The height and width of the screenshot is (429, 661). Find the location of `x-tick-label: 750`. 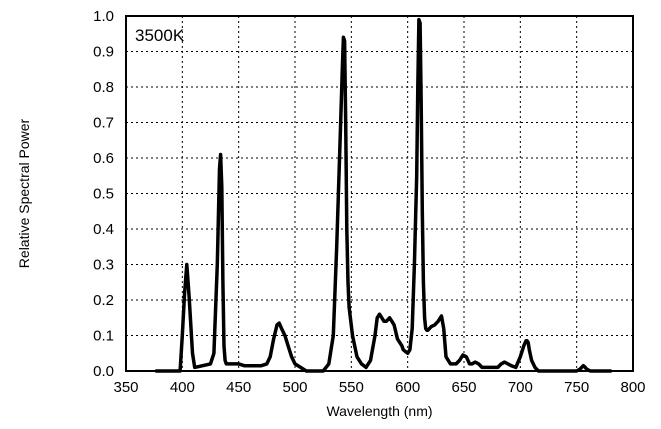

x-tick-label: 750 is located at coordinates (576, 387).